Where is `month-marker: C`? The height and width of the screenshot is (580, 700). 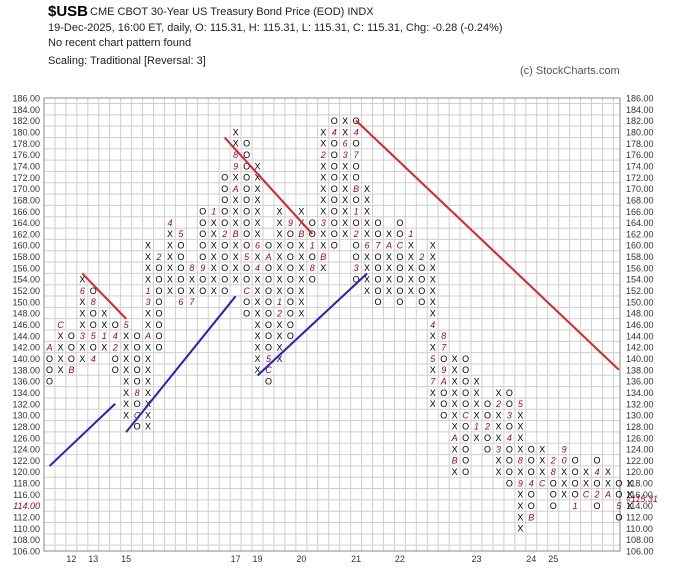 month-marker: C is located at coordinates (542, 483).